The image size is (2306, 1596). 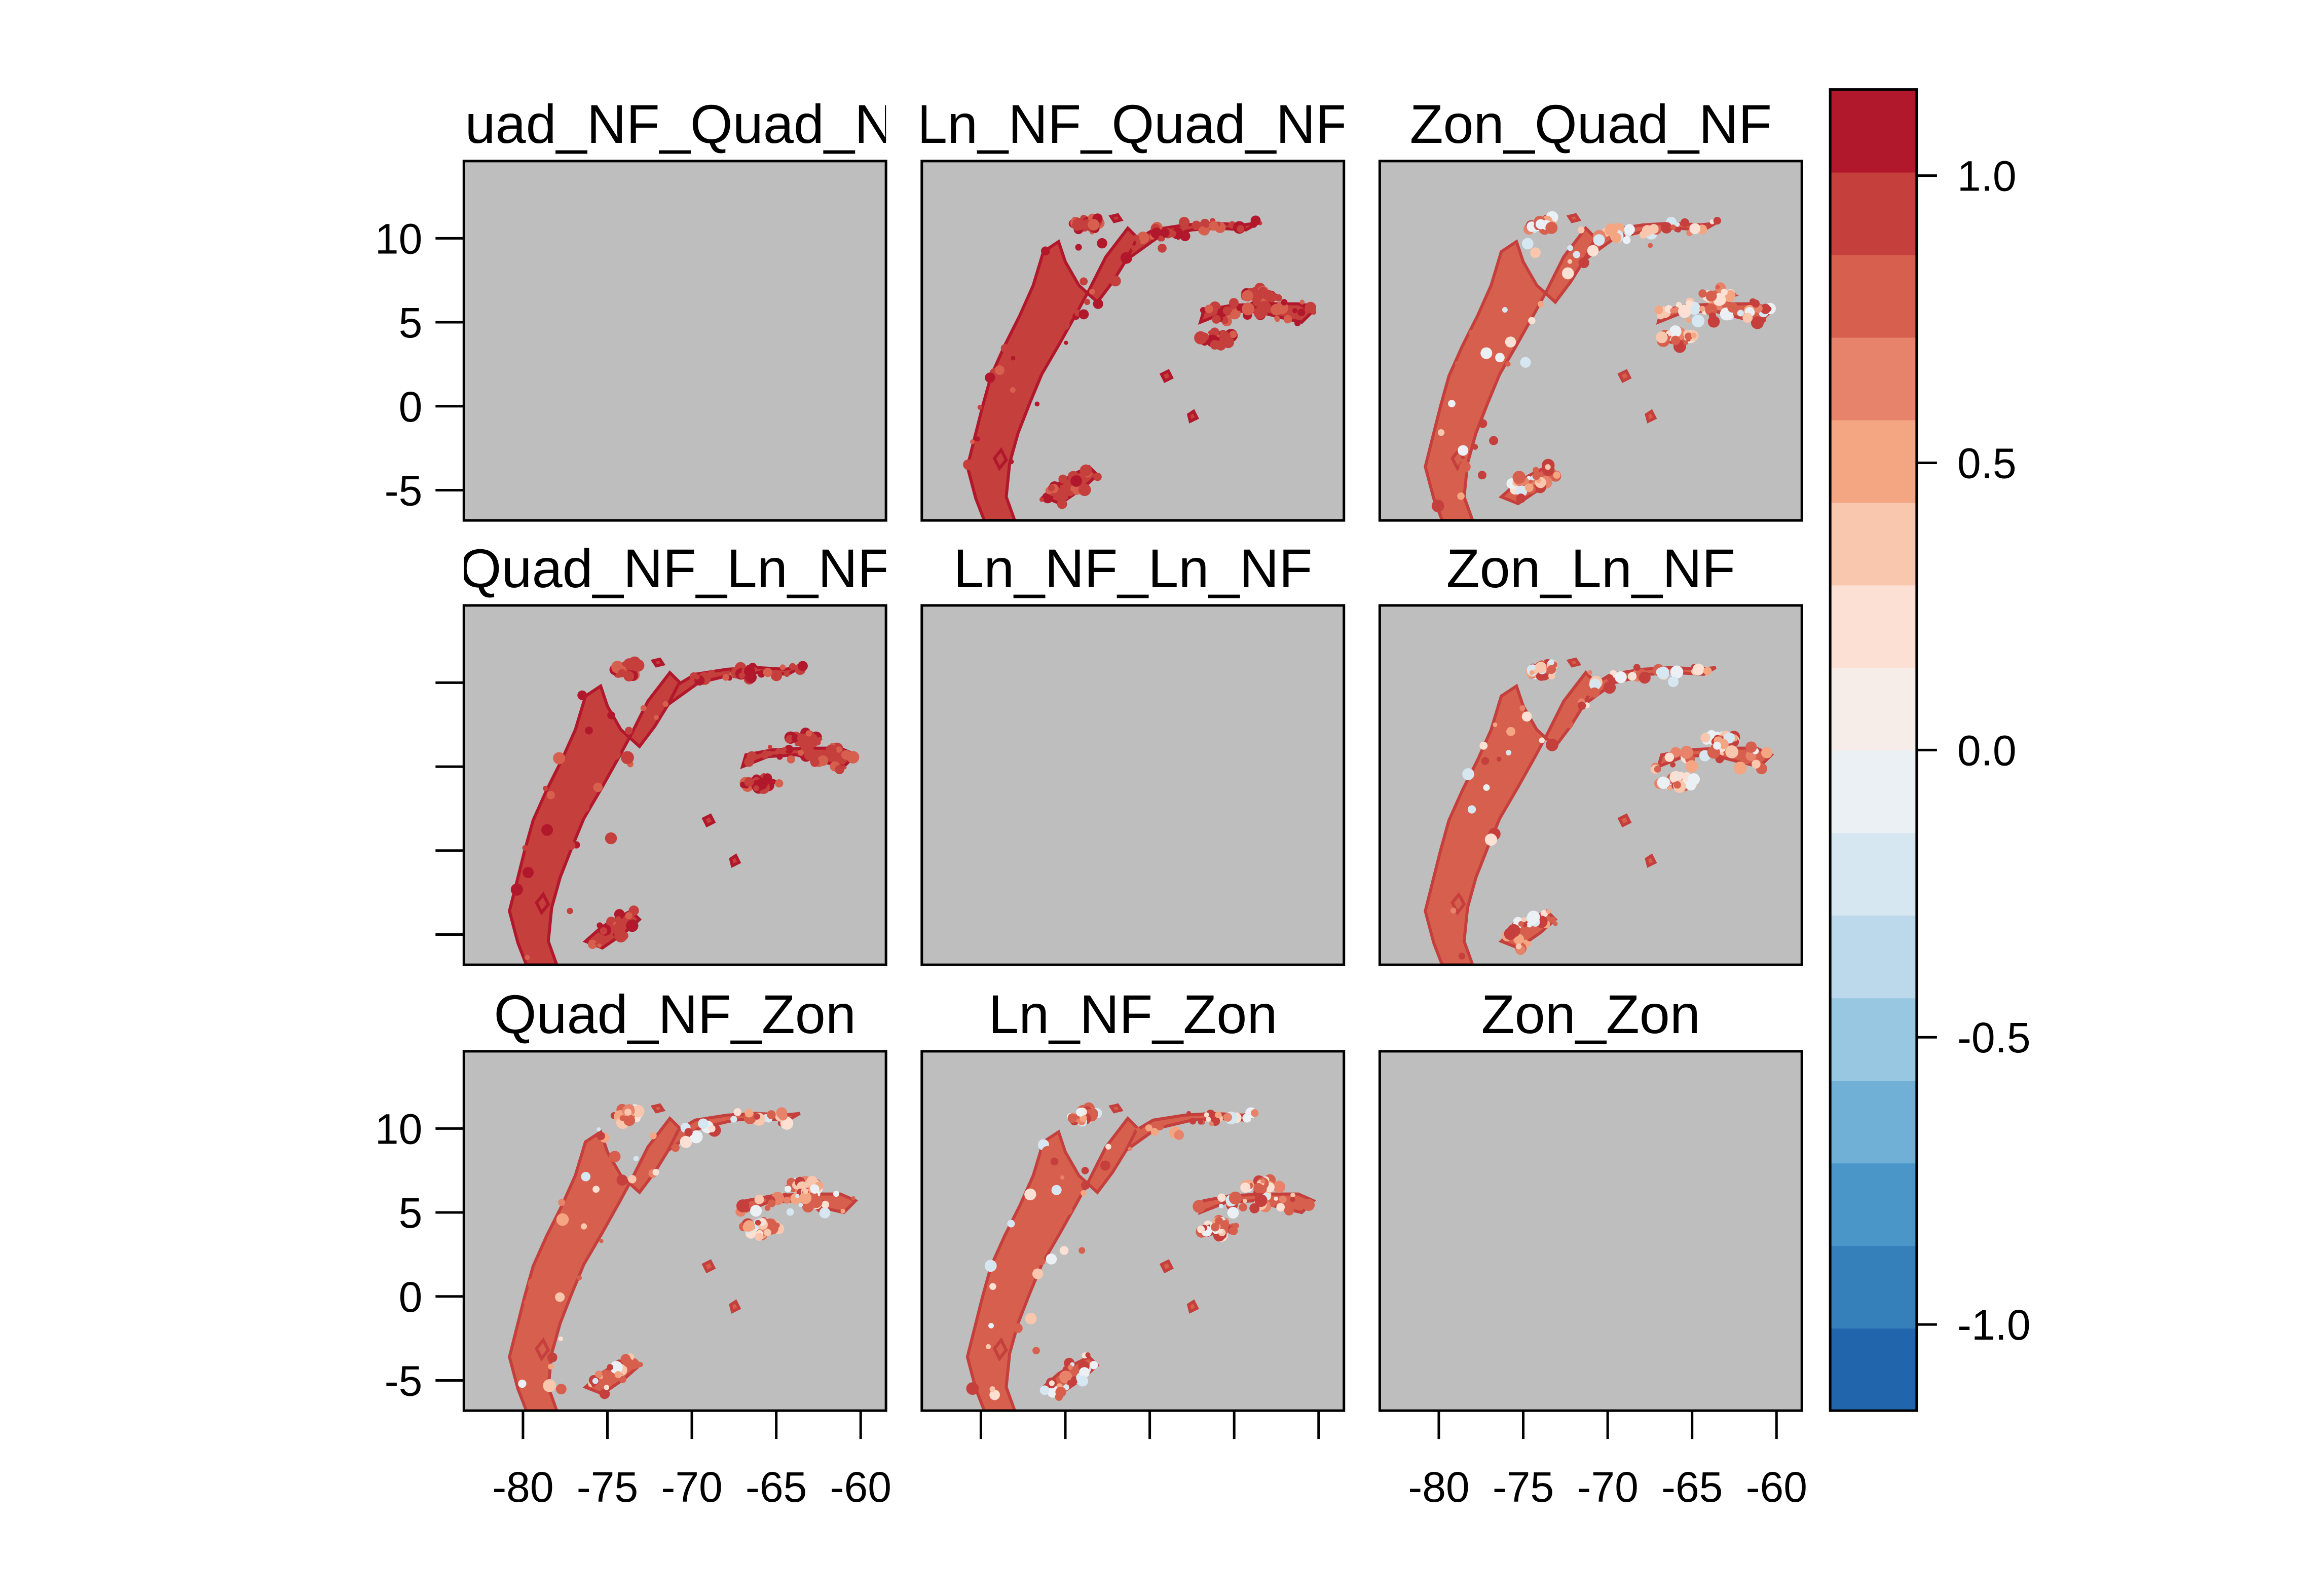 I want to click on x-tick-label: -60, so click(x=860, y=1487).